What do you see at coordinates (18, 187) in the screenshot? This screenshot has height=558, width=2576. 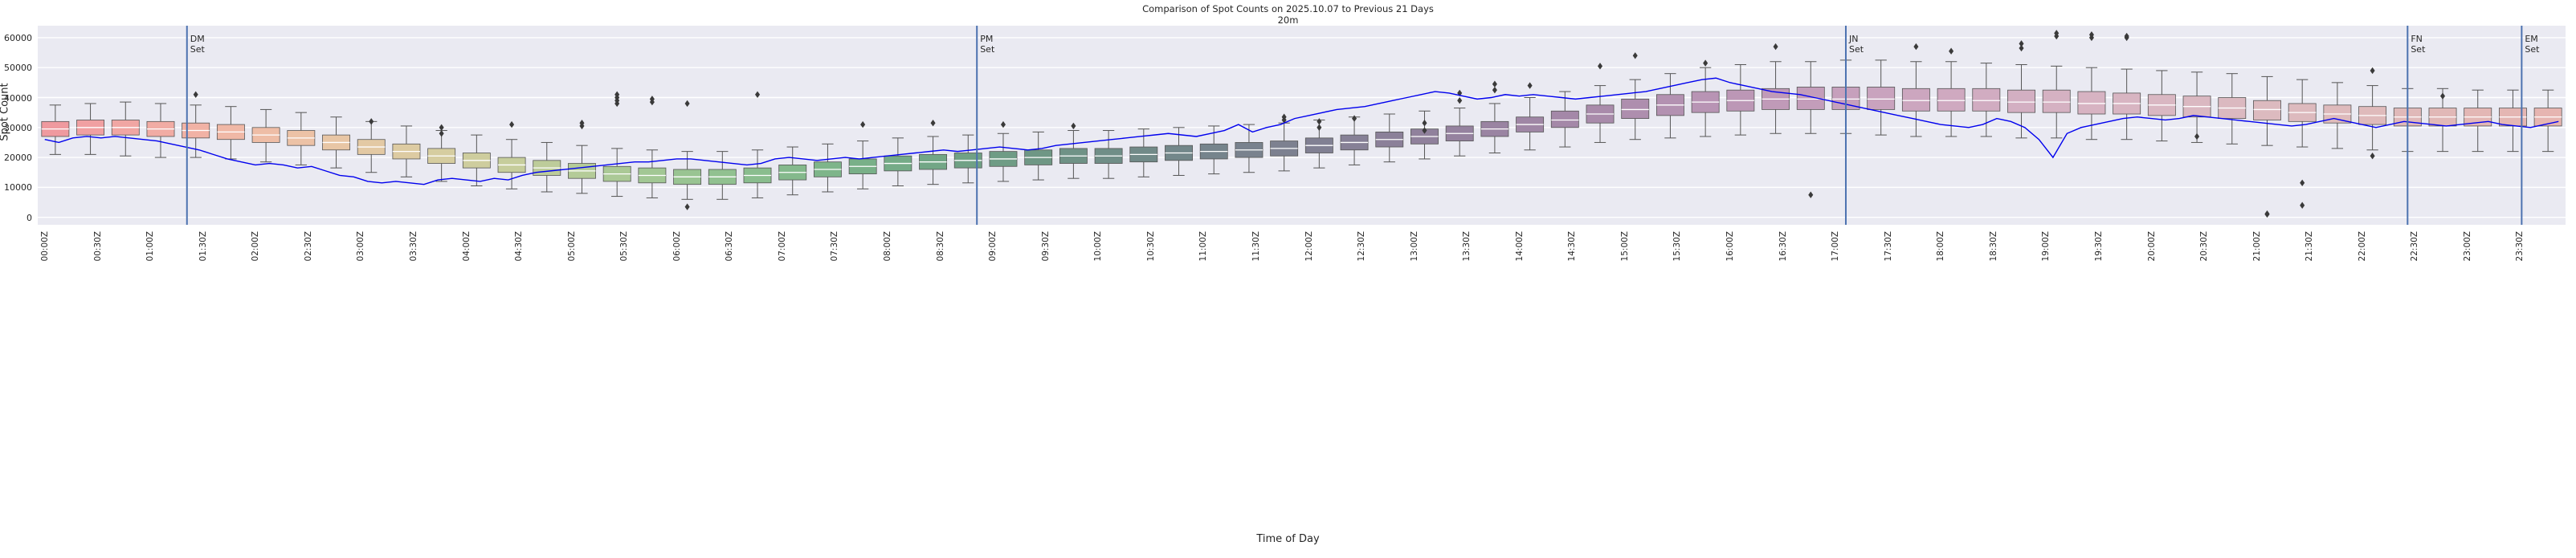 I see `y-tick-label: 10000` at bounding box center [18, 187].